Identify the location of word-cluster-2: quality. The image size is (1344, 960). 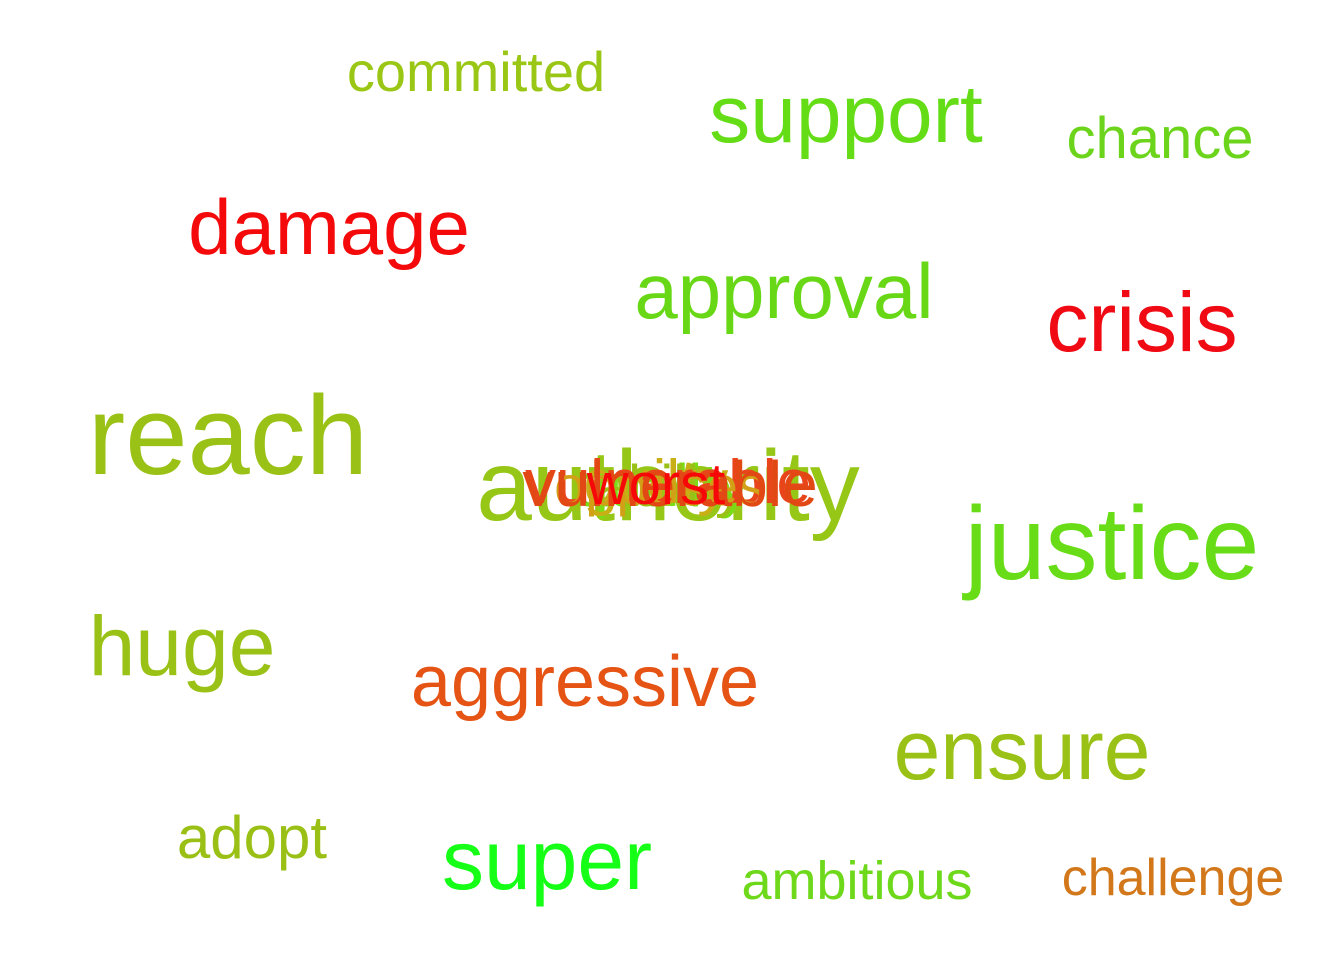
(662, 485).